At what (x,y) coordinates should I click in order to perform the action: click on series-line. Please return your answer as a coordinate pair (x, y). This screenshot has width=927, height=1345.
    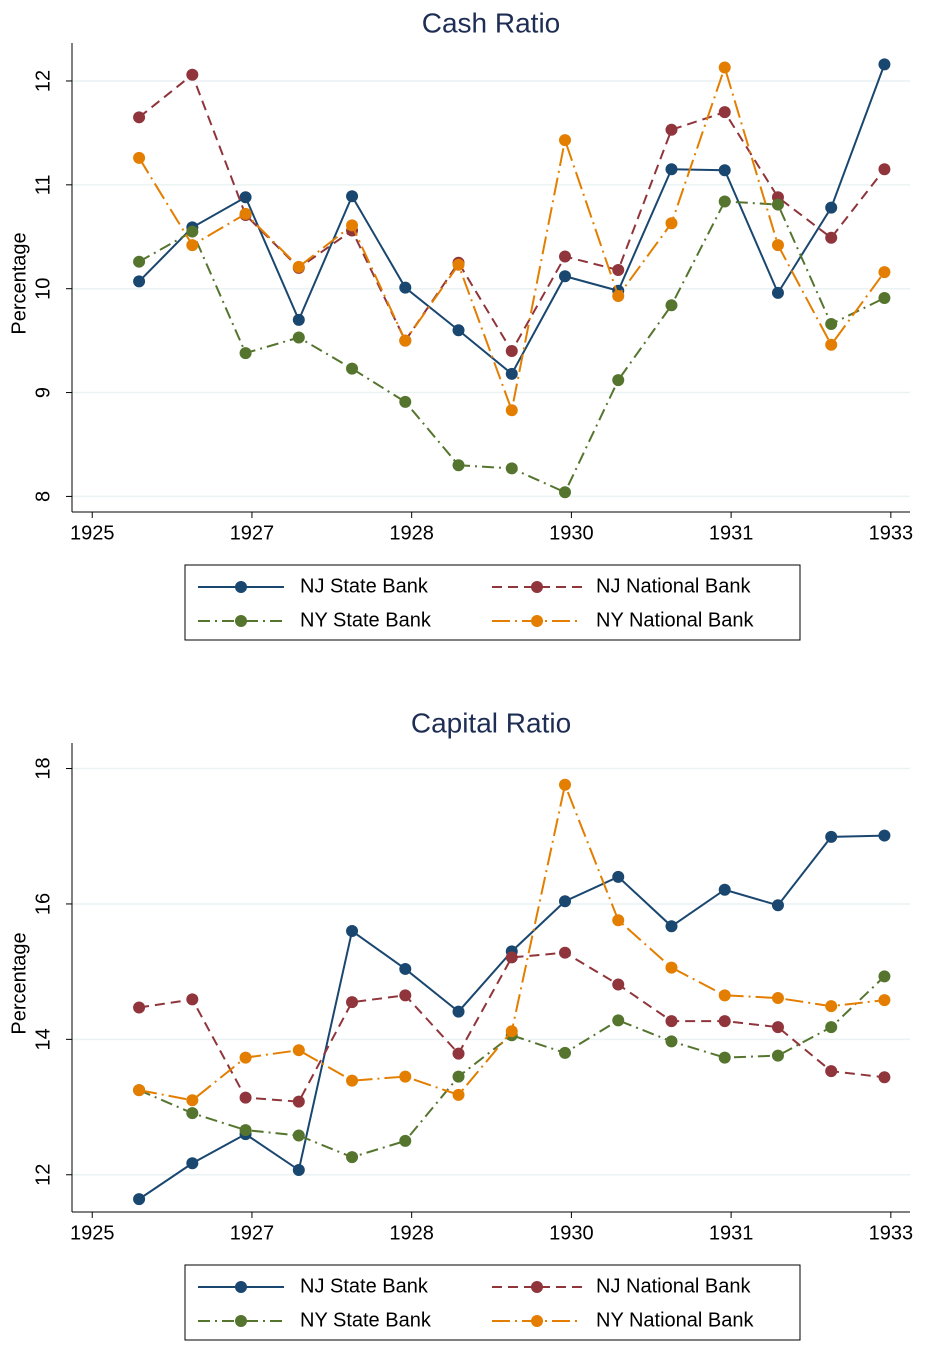
    Looking at the image, I should click on (511, 1027).